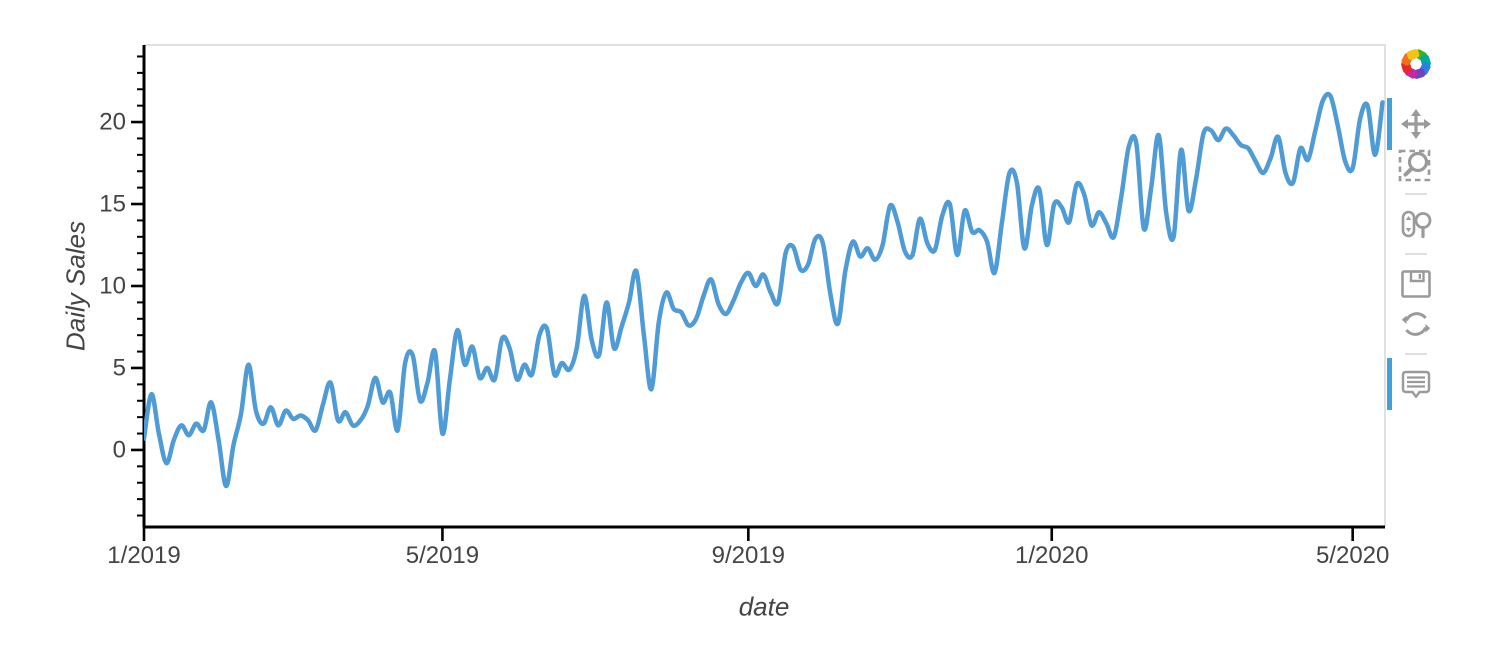 The height and width of the screenshot is (658, 1502). I want to click on y-axis-label: Daily Sales, so click(75, 286).